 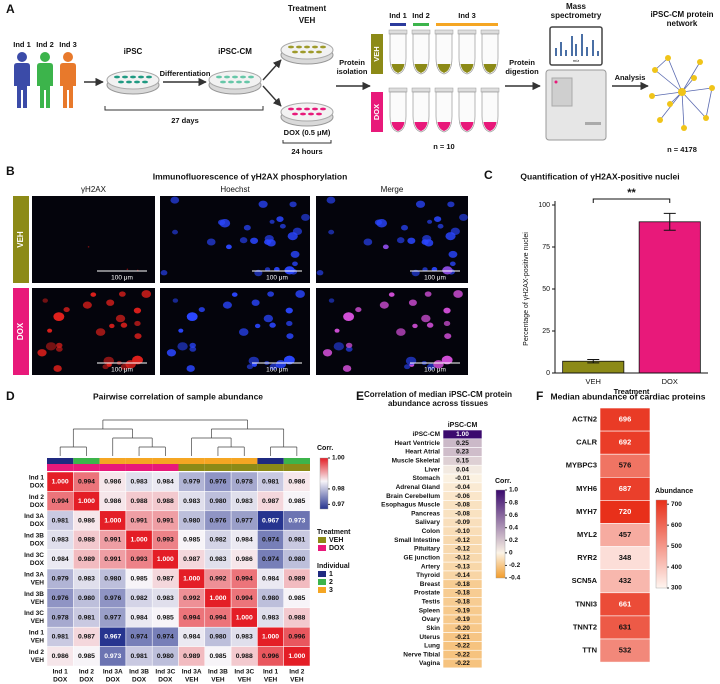 What do you see at coordinates (34, 536) in the screenshot?
I see `row-label: Ind 3B` at bounding box center [34, 536].